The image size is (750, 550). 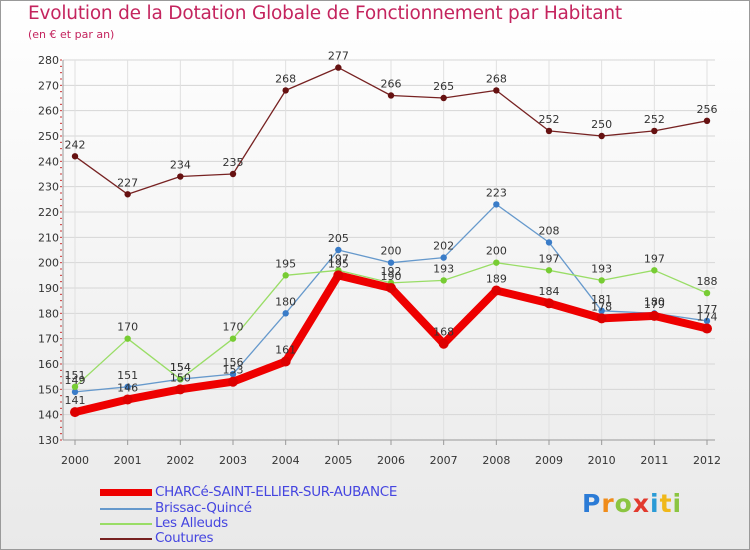 What do you see at coordinates (338, 460) in the screenshot?
I see `x-tick-label: 2005` at bounding box center [338, 460].